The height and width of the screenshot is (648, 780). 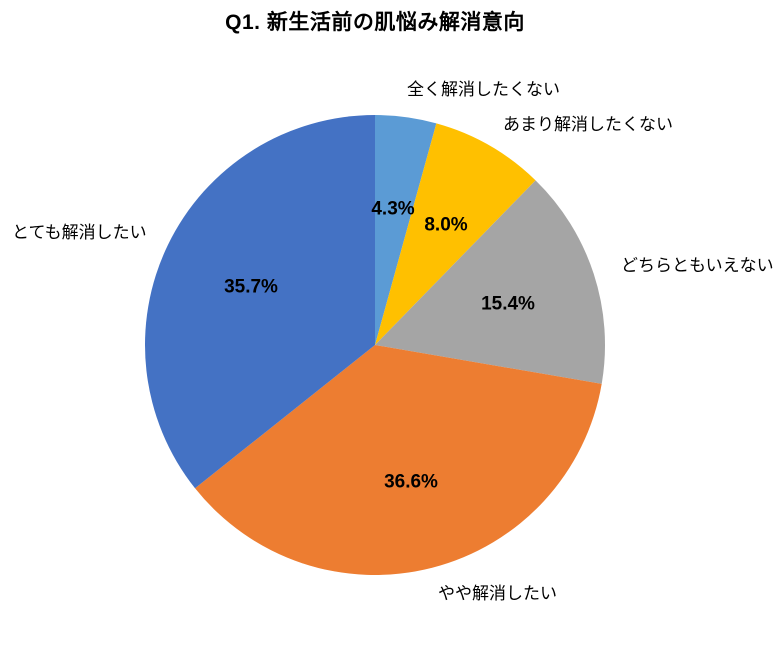 I want to click on slice-percent-label-1: 4.3%, so click(x=393, y=209).